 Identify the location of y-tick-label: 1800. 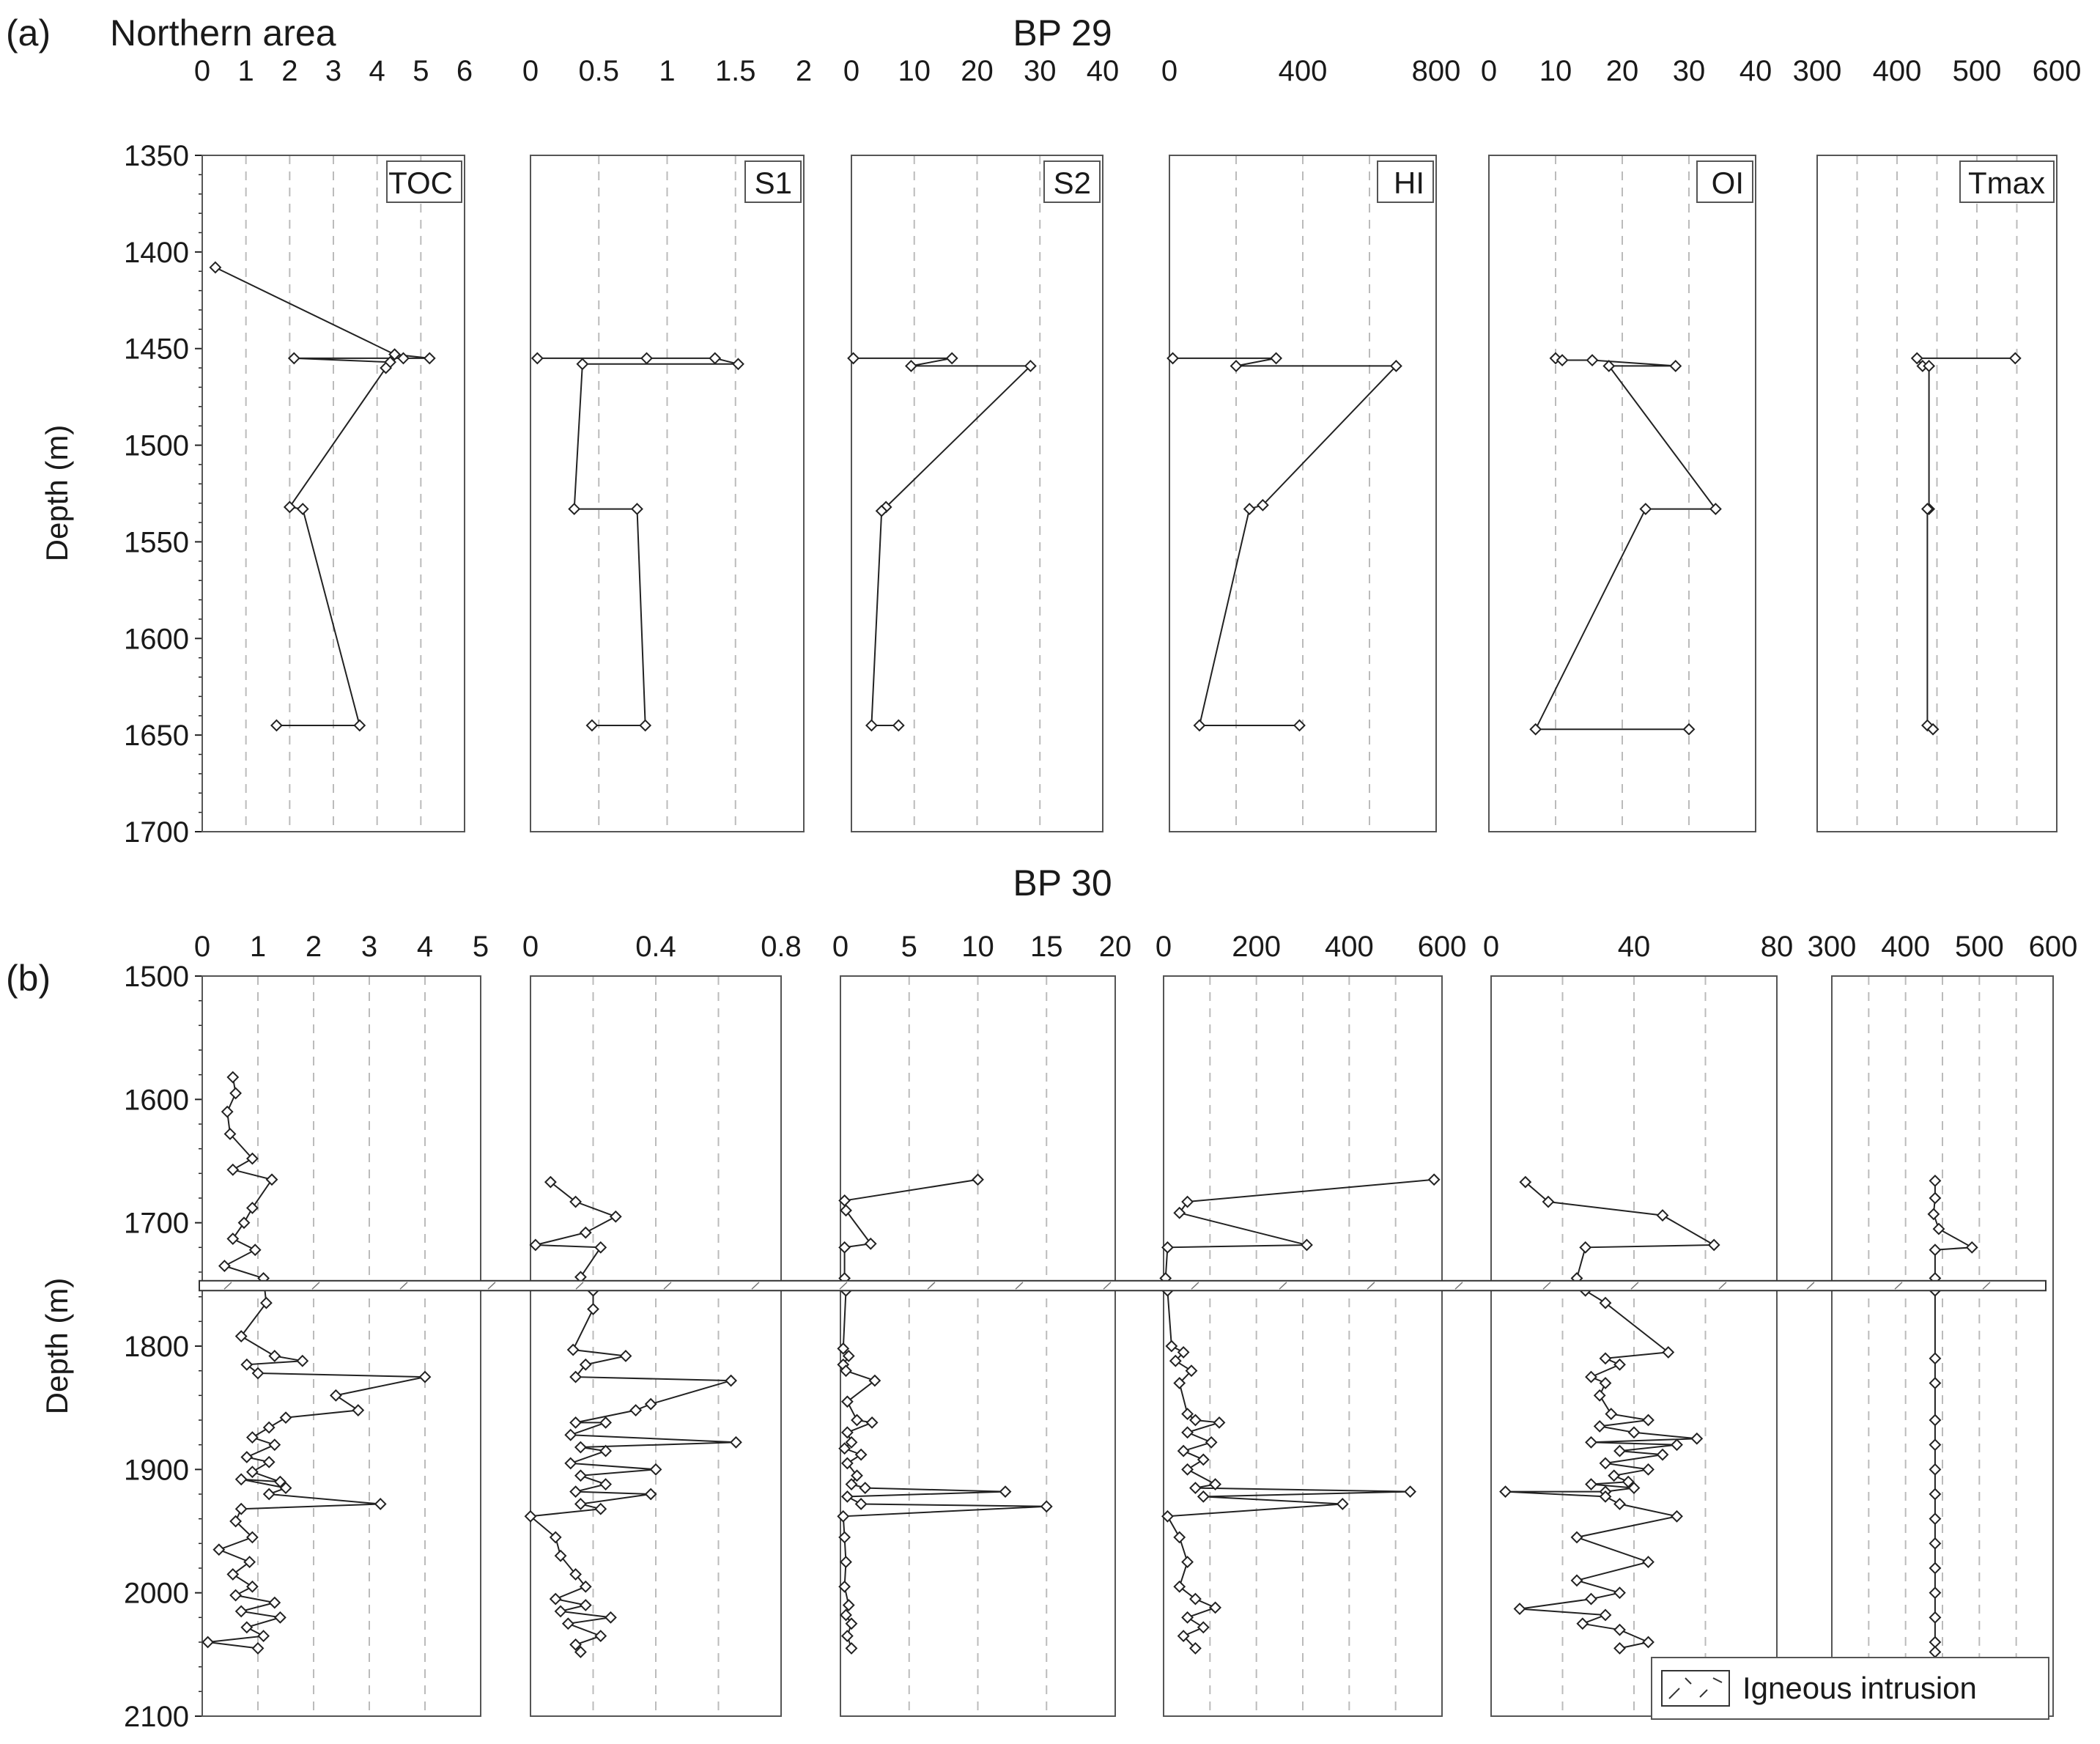
(156, 1347).